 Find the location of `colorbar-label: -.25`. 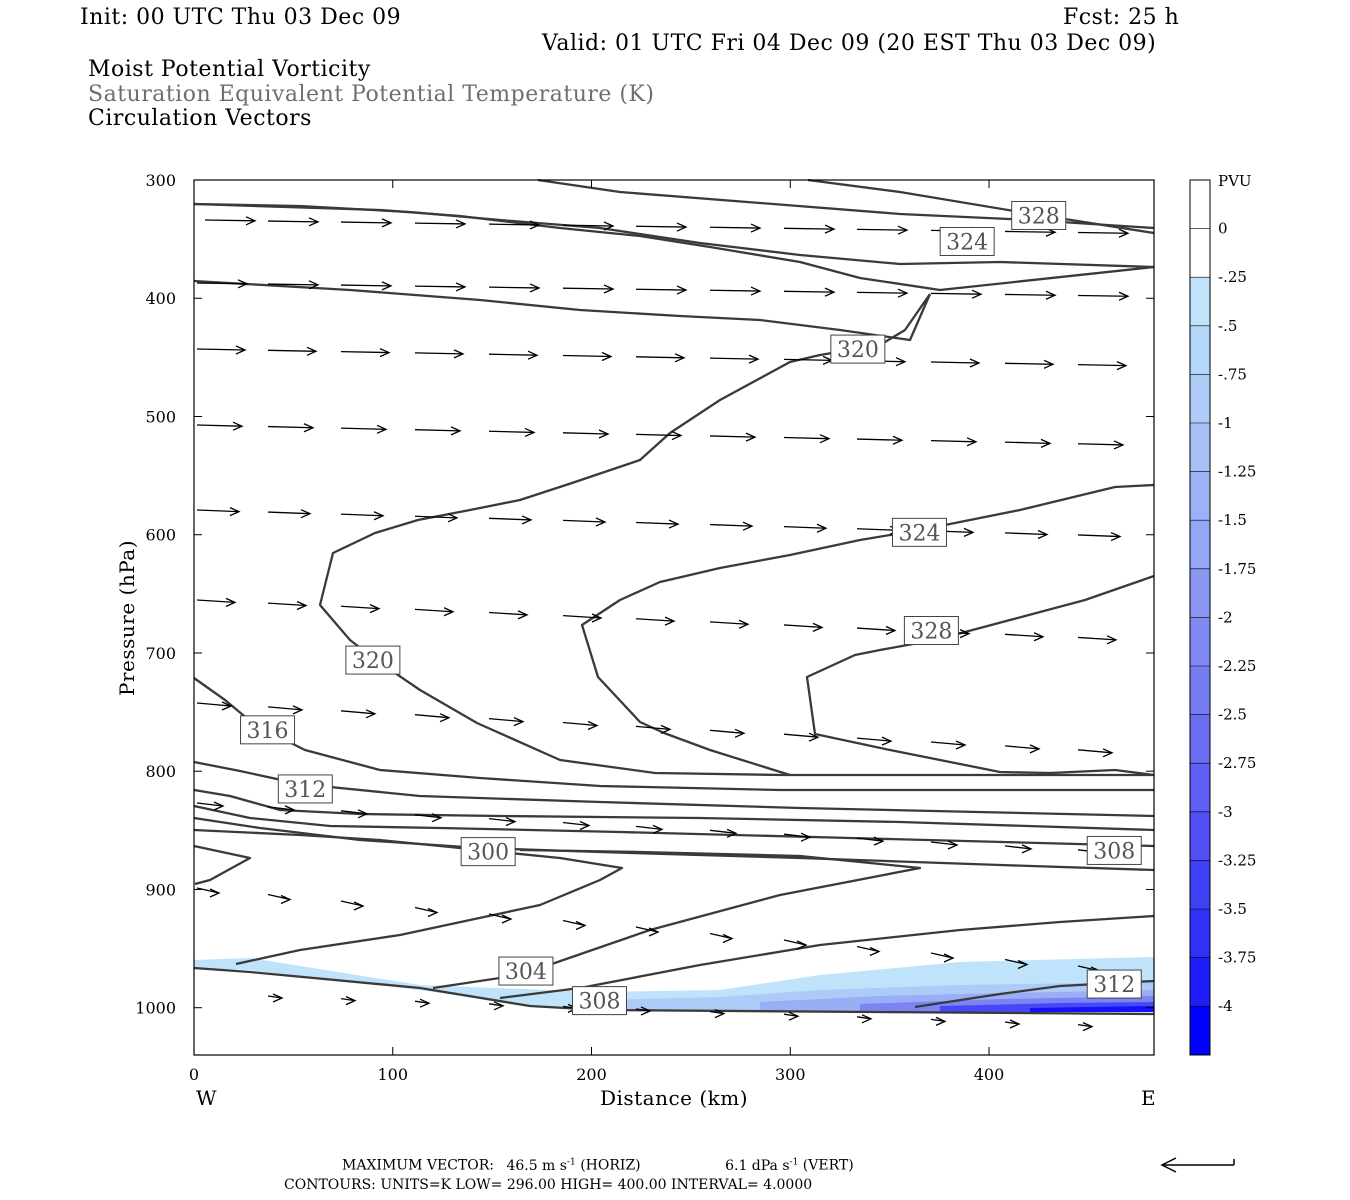

colorbar-label: -.25 is located at coordinates (1232, 277).